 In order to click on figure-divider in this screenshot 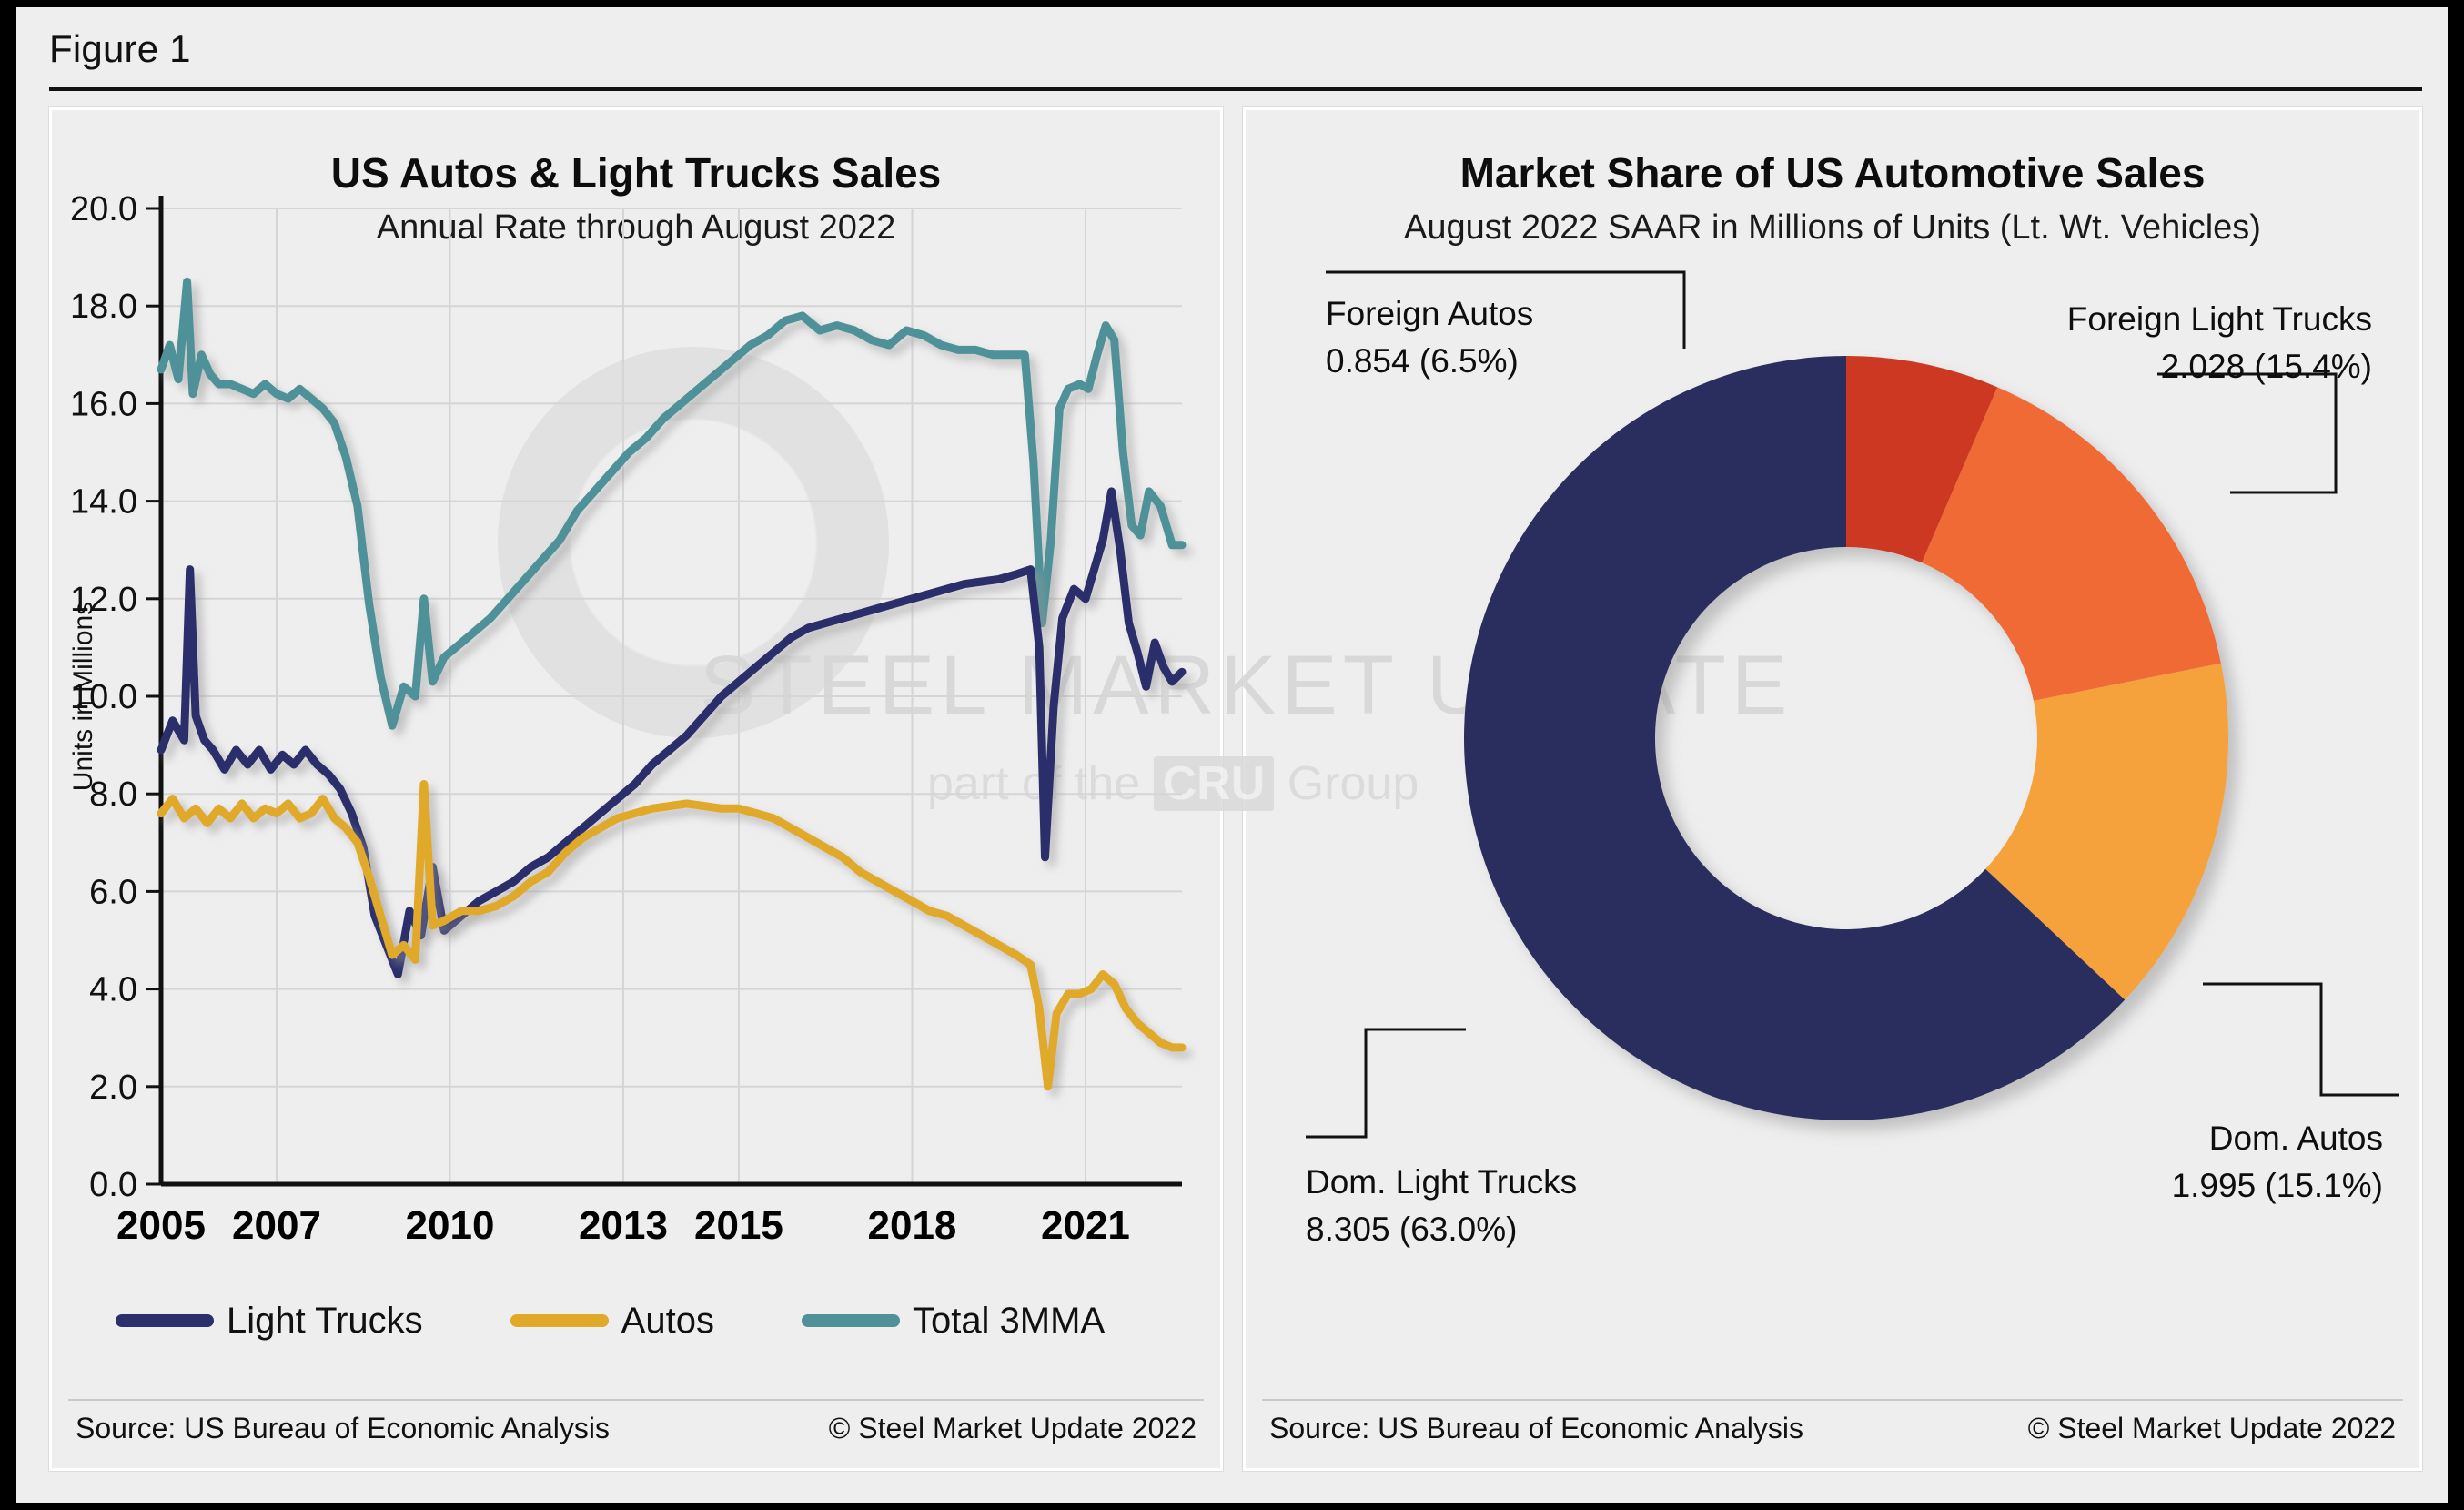, I will do `click(1235, 89)`.